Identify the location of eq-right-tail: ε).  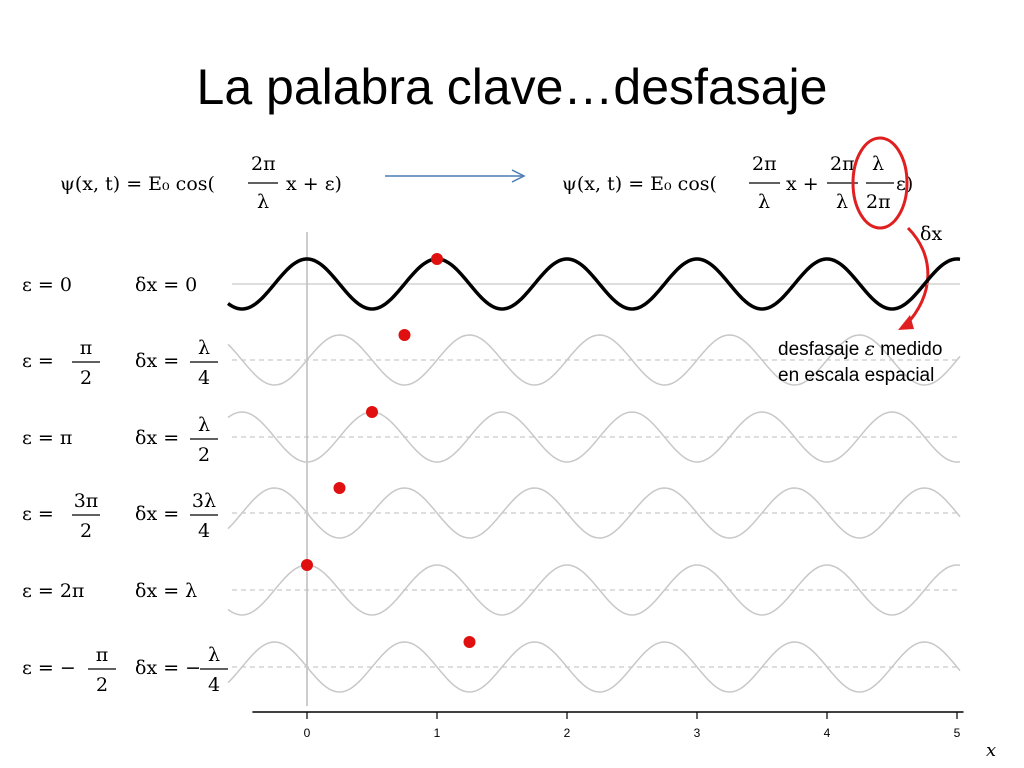
(904, 184).